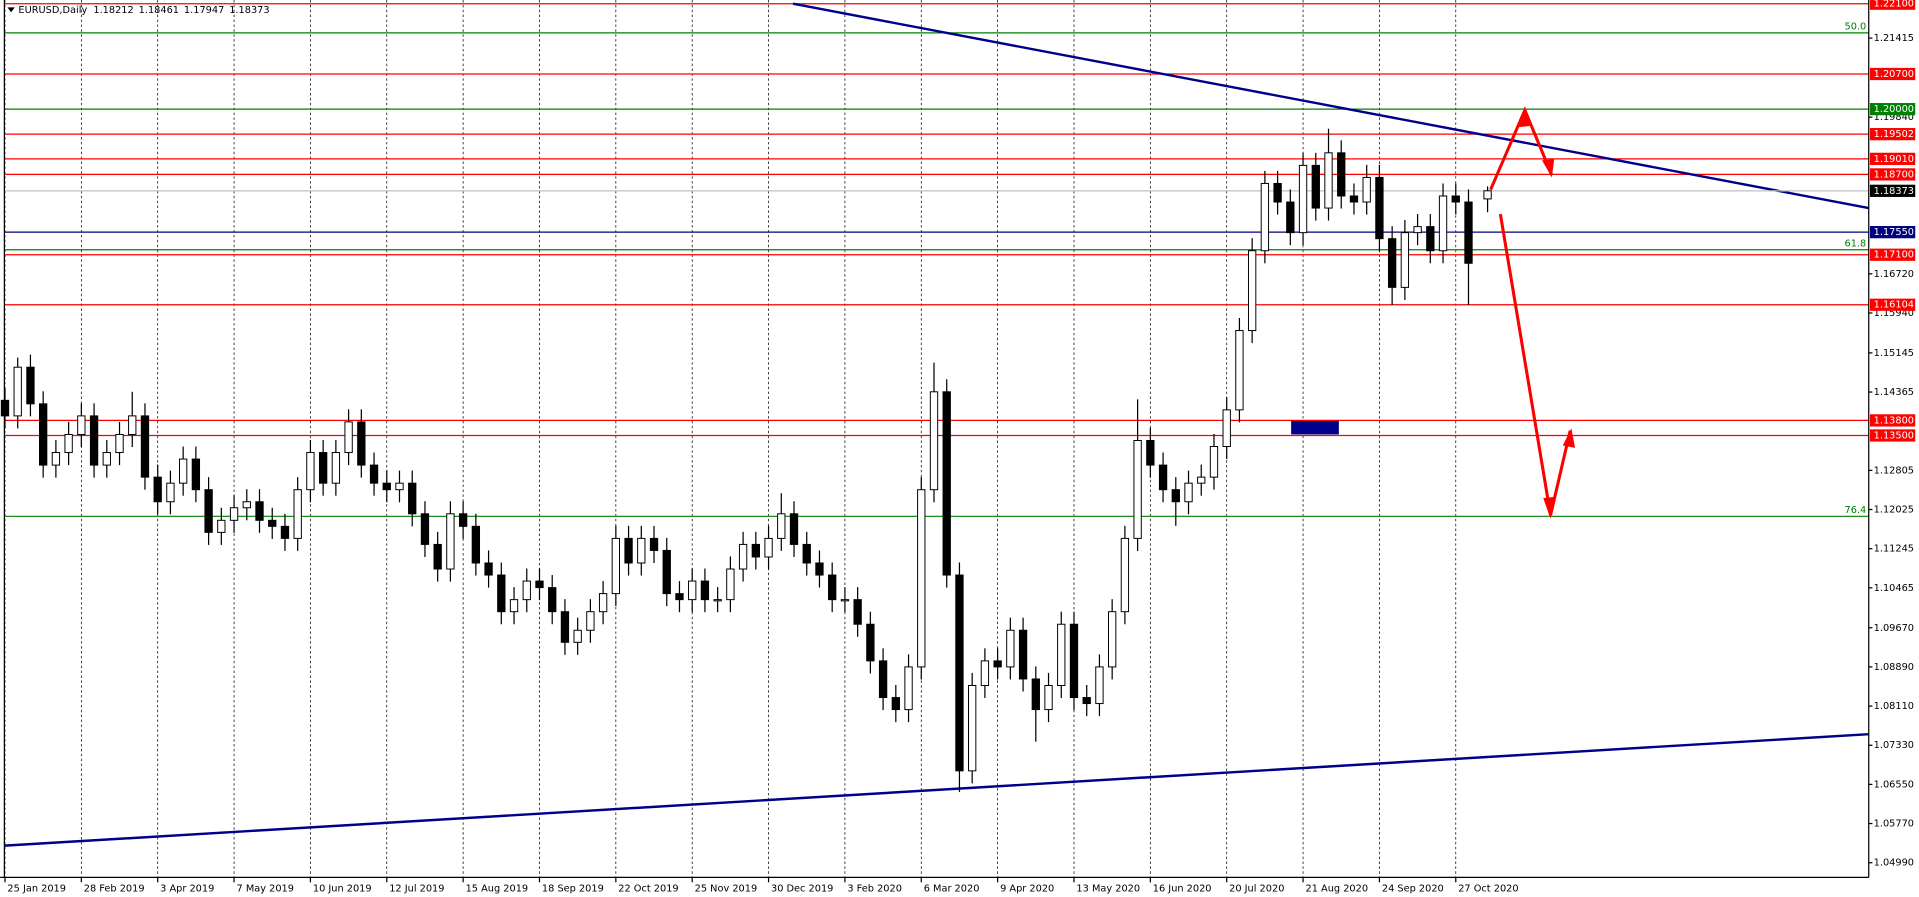 Image resolution: width=1919 pixels, height=897 pixels. I want to click on x-tick-label: 30 Dec 2019, so click(802, 888).